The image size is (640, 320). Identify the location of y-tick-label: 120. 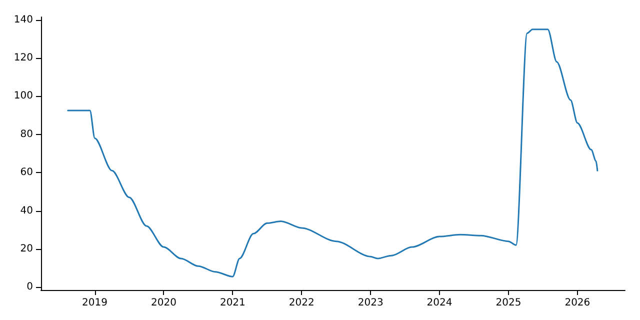
(23, 58).